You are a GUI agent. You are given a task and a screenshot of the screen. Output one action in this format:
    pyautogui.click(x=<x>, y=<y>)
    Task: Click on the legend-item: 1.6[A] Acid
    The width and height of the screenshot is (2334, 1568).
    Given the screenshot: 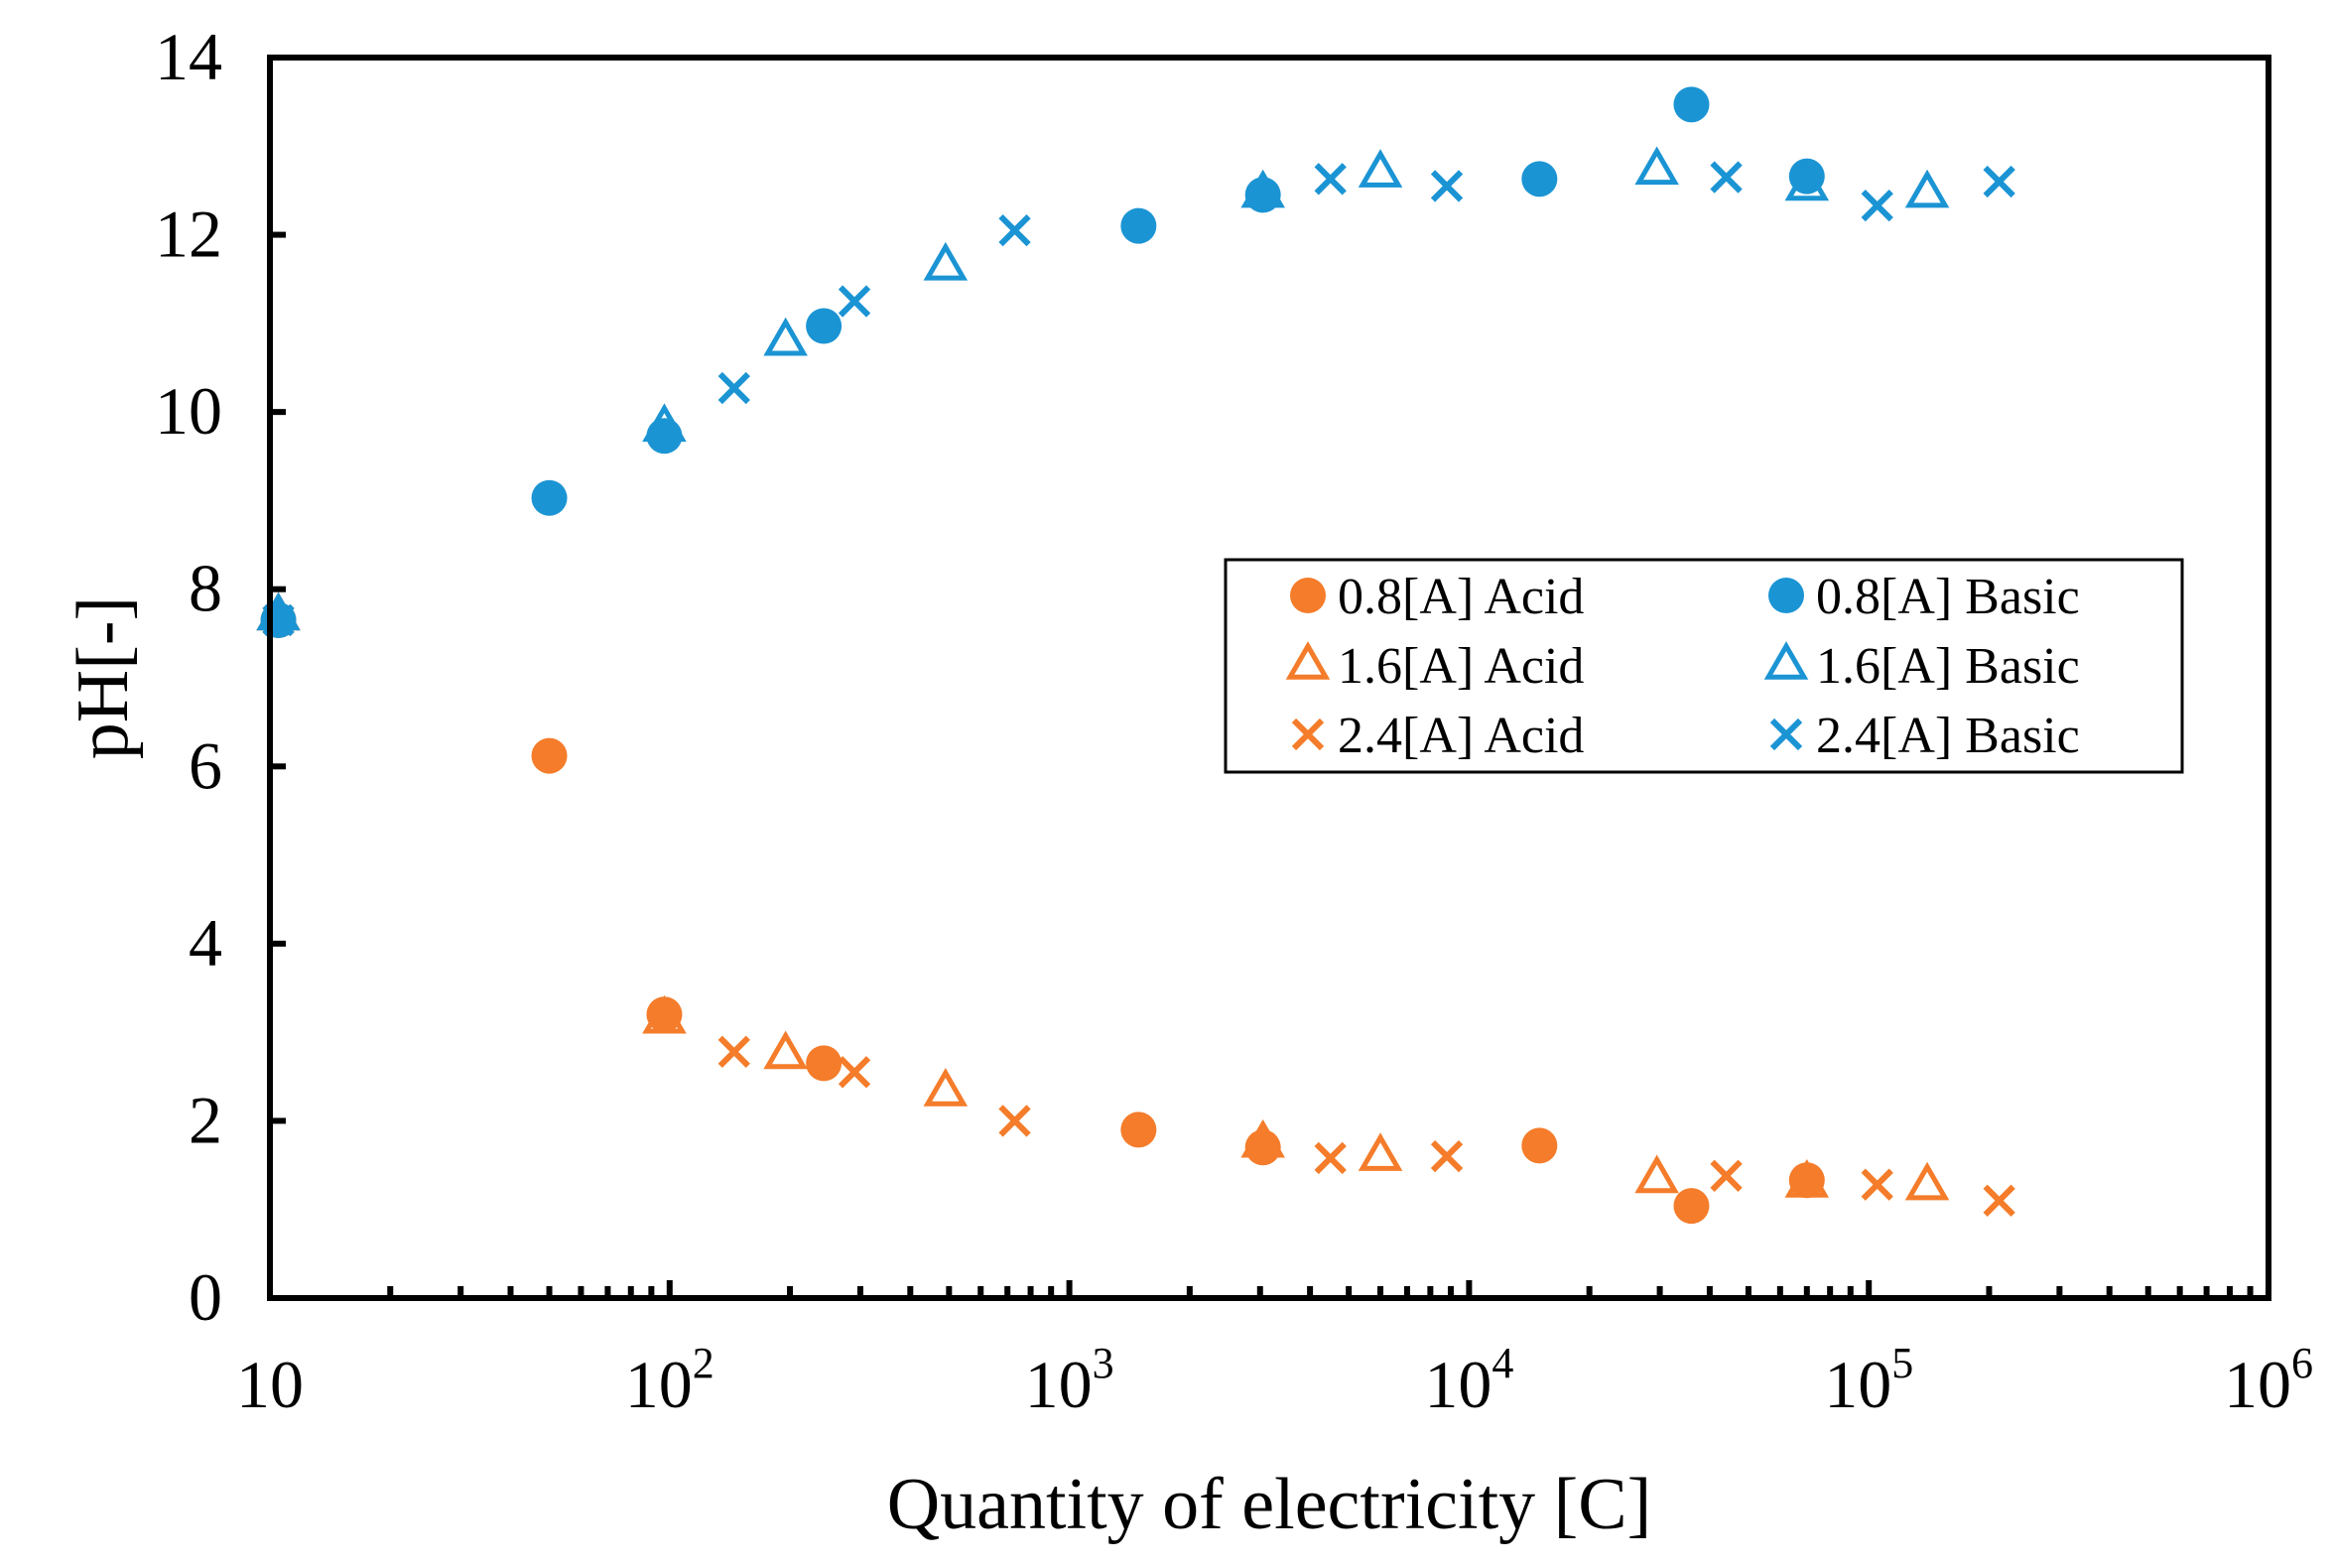 What is the action you would take?
    pyautogui.click(x=1434, y=666)
    